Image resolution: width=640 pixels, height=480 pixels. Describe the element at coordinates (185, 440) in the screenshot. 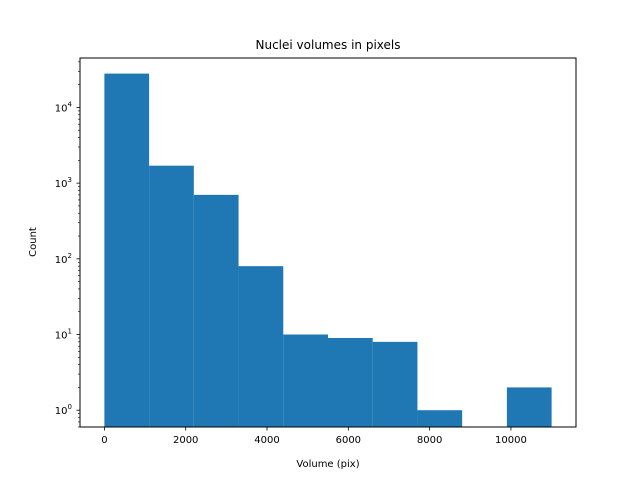

I see `x-tick-label: 2000` at that location.